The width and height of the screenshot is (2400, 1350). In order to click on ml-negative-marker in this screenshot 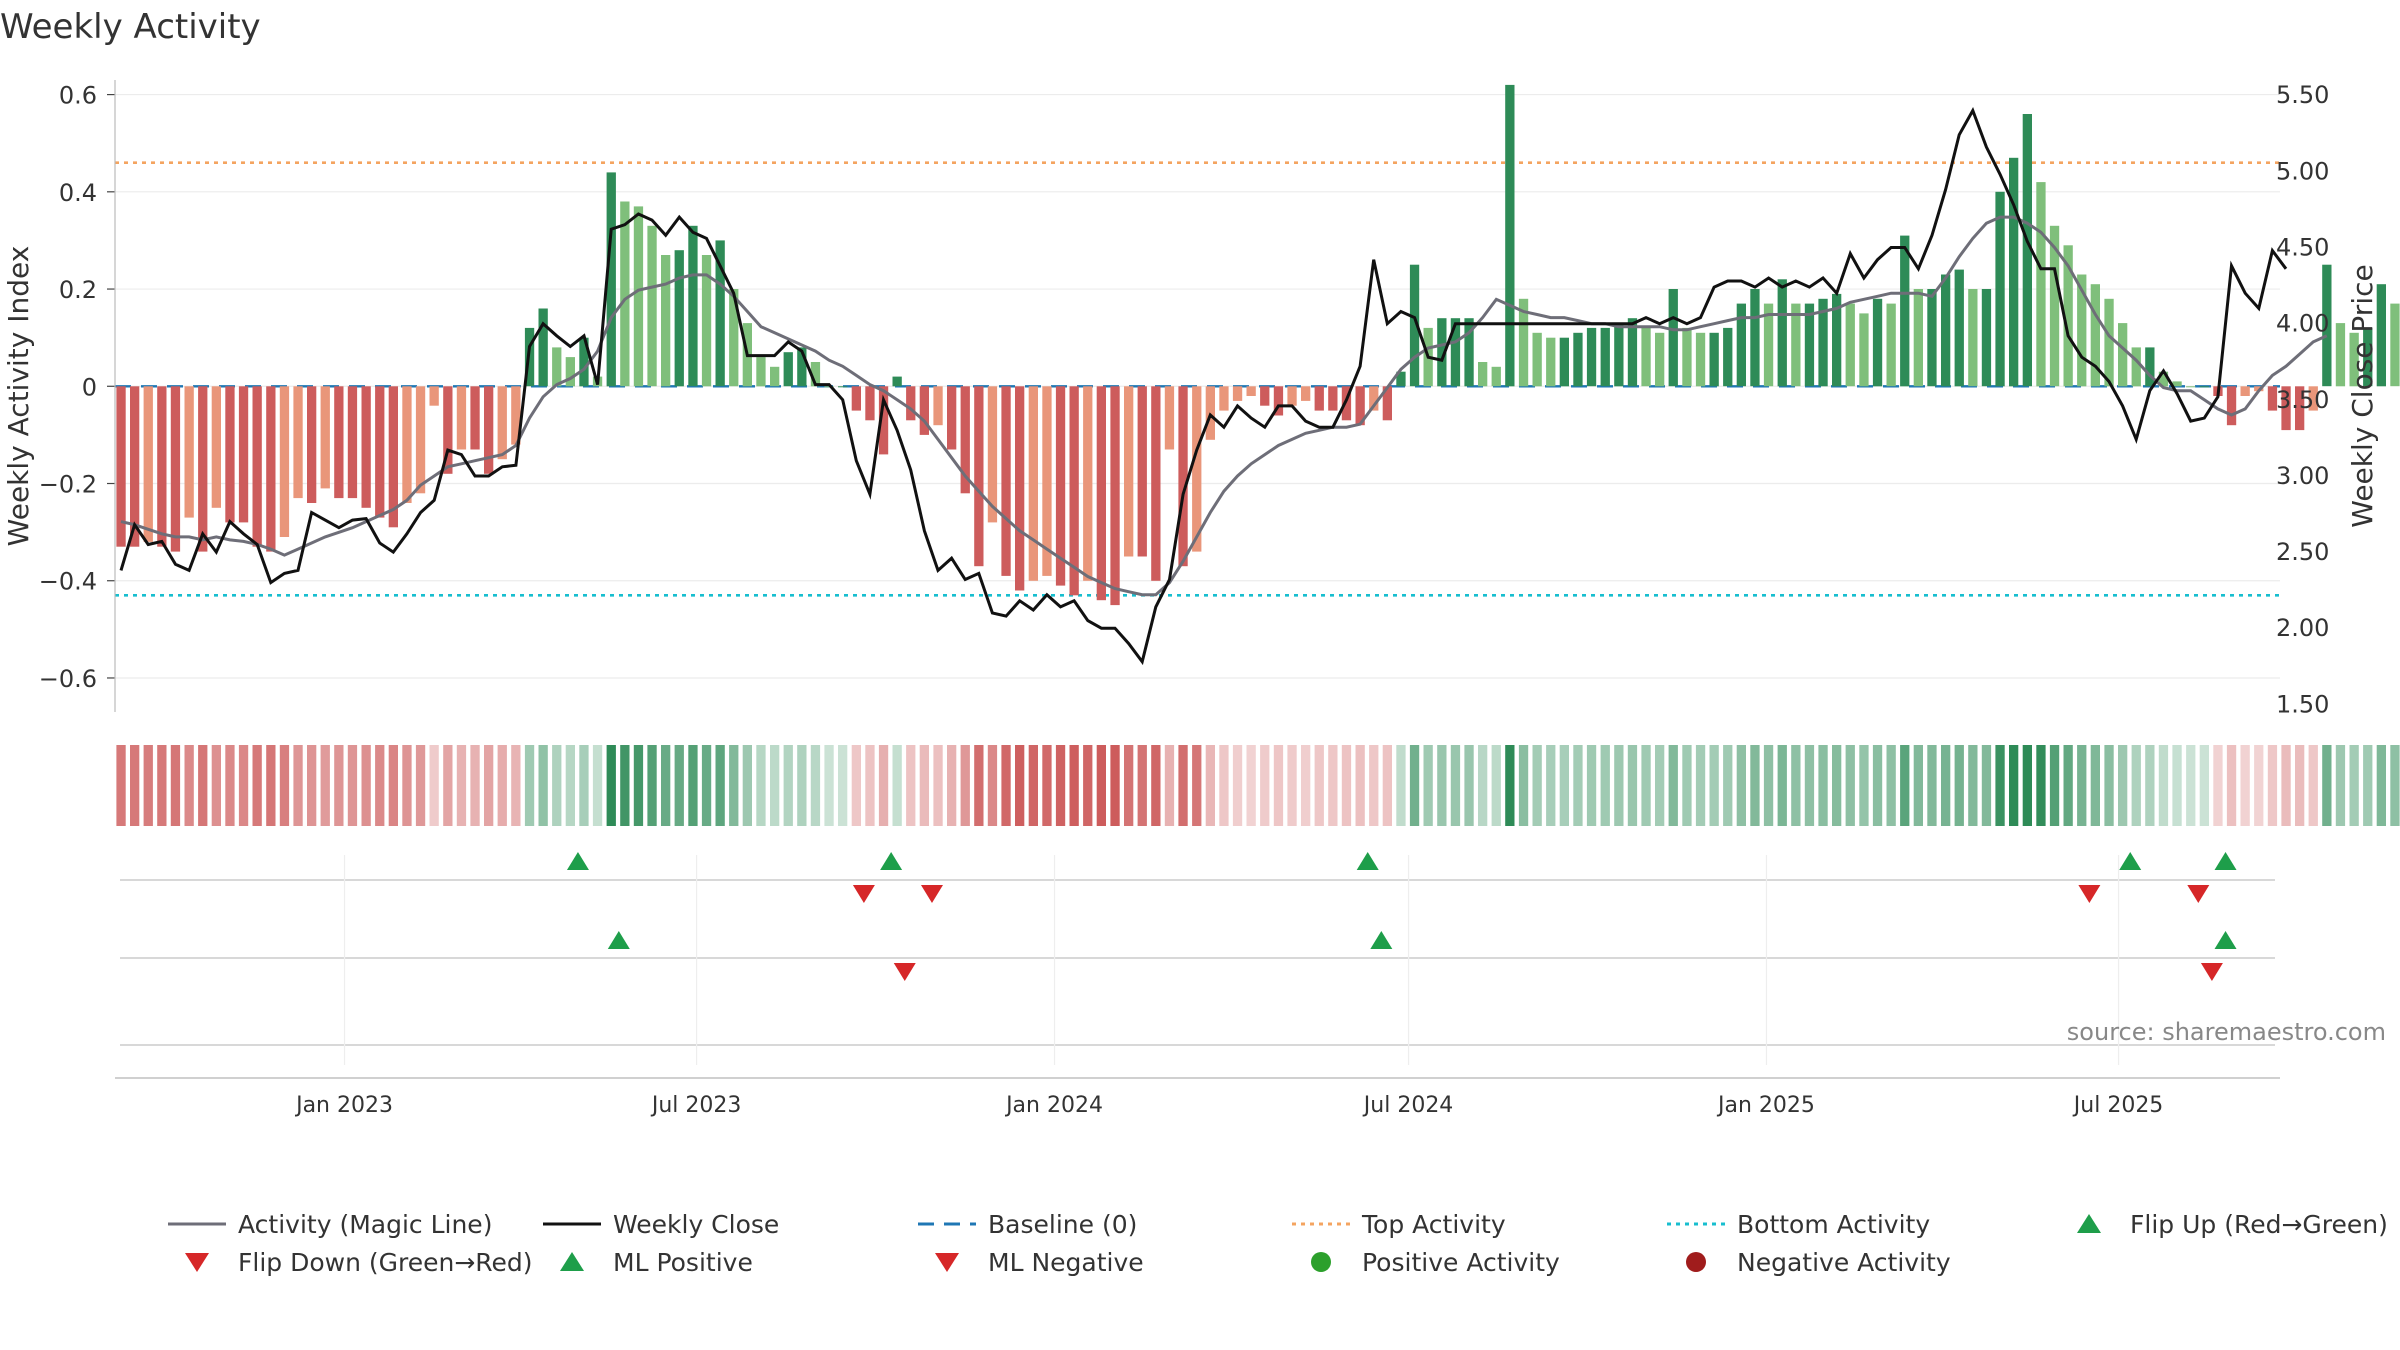, I will do `click(904, 972)`.